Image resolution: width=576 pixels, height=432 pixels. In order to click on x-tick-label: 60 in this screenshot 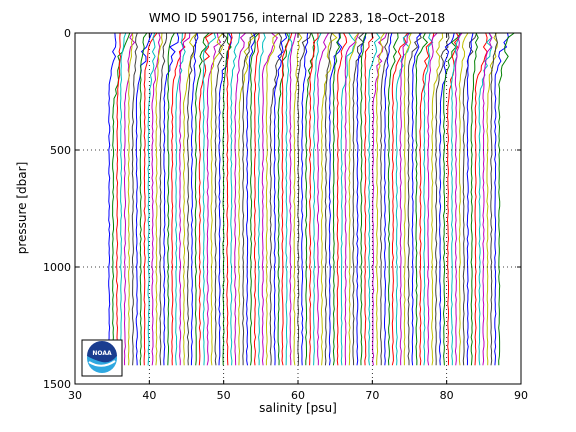, I will do `click(298, 395)`.